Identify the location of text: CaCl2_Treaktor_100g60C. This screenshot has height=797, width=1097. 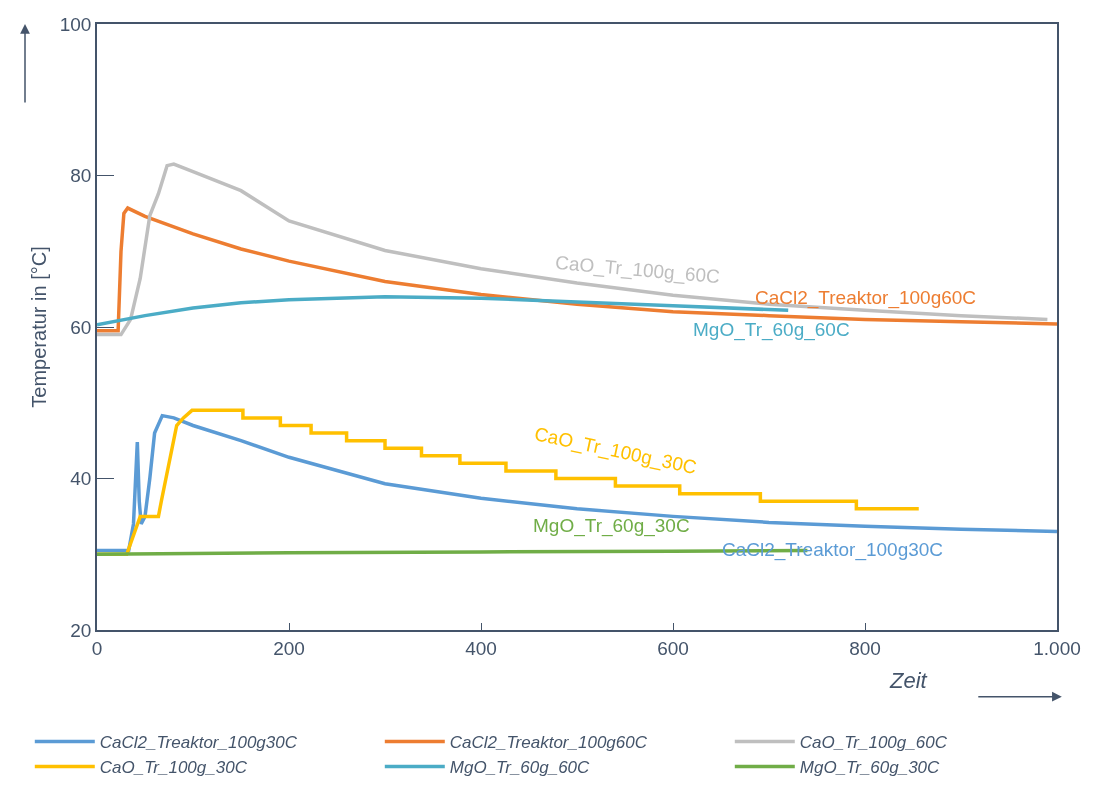
(866, 297).